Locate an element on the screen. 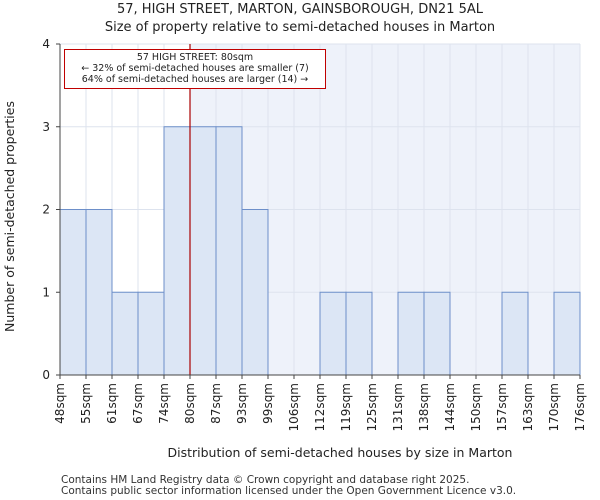  x-tick-label: 138sqm is located at coordinates (424, 407).